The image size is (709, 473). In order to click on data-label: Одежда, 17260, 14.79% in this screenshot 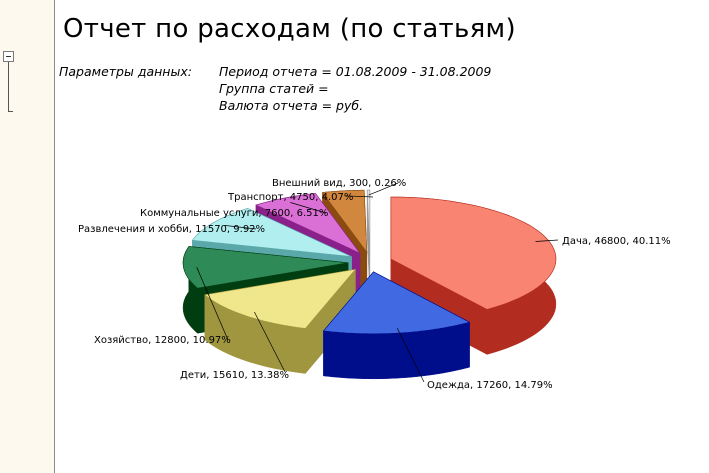, I will do `click(490, 385)`.